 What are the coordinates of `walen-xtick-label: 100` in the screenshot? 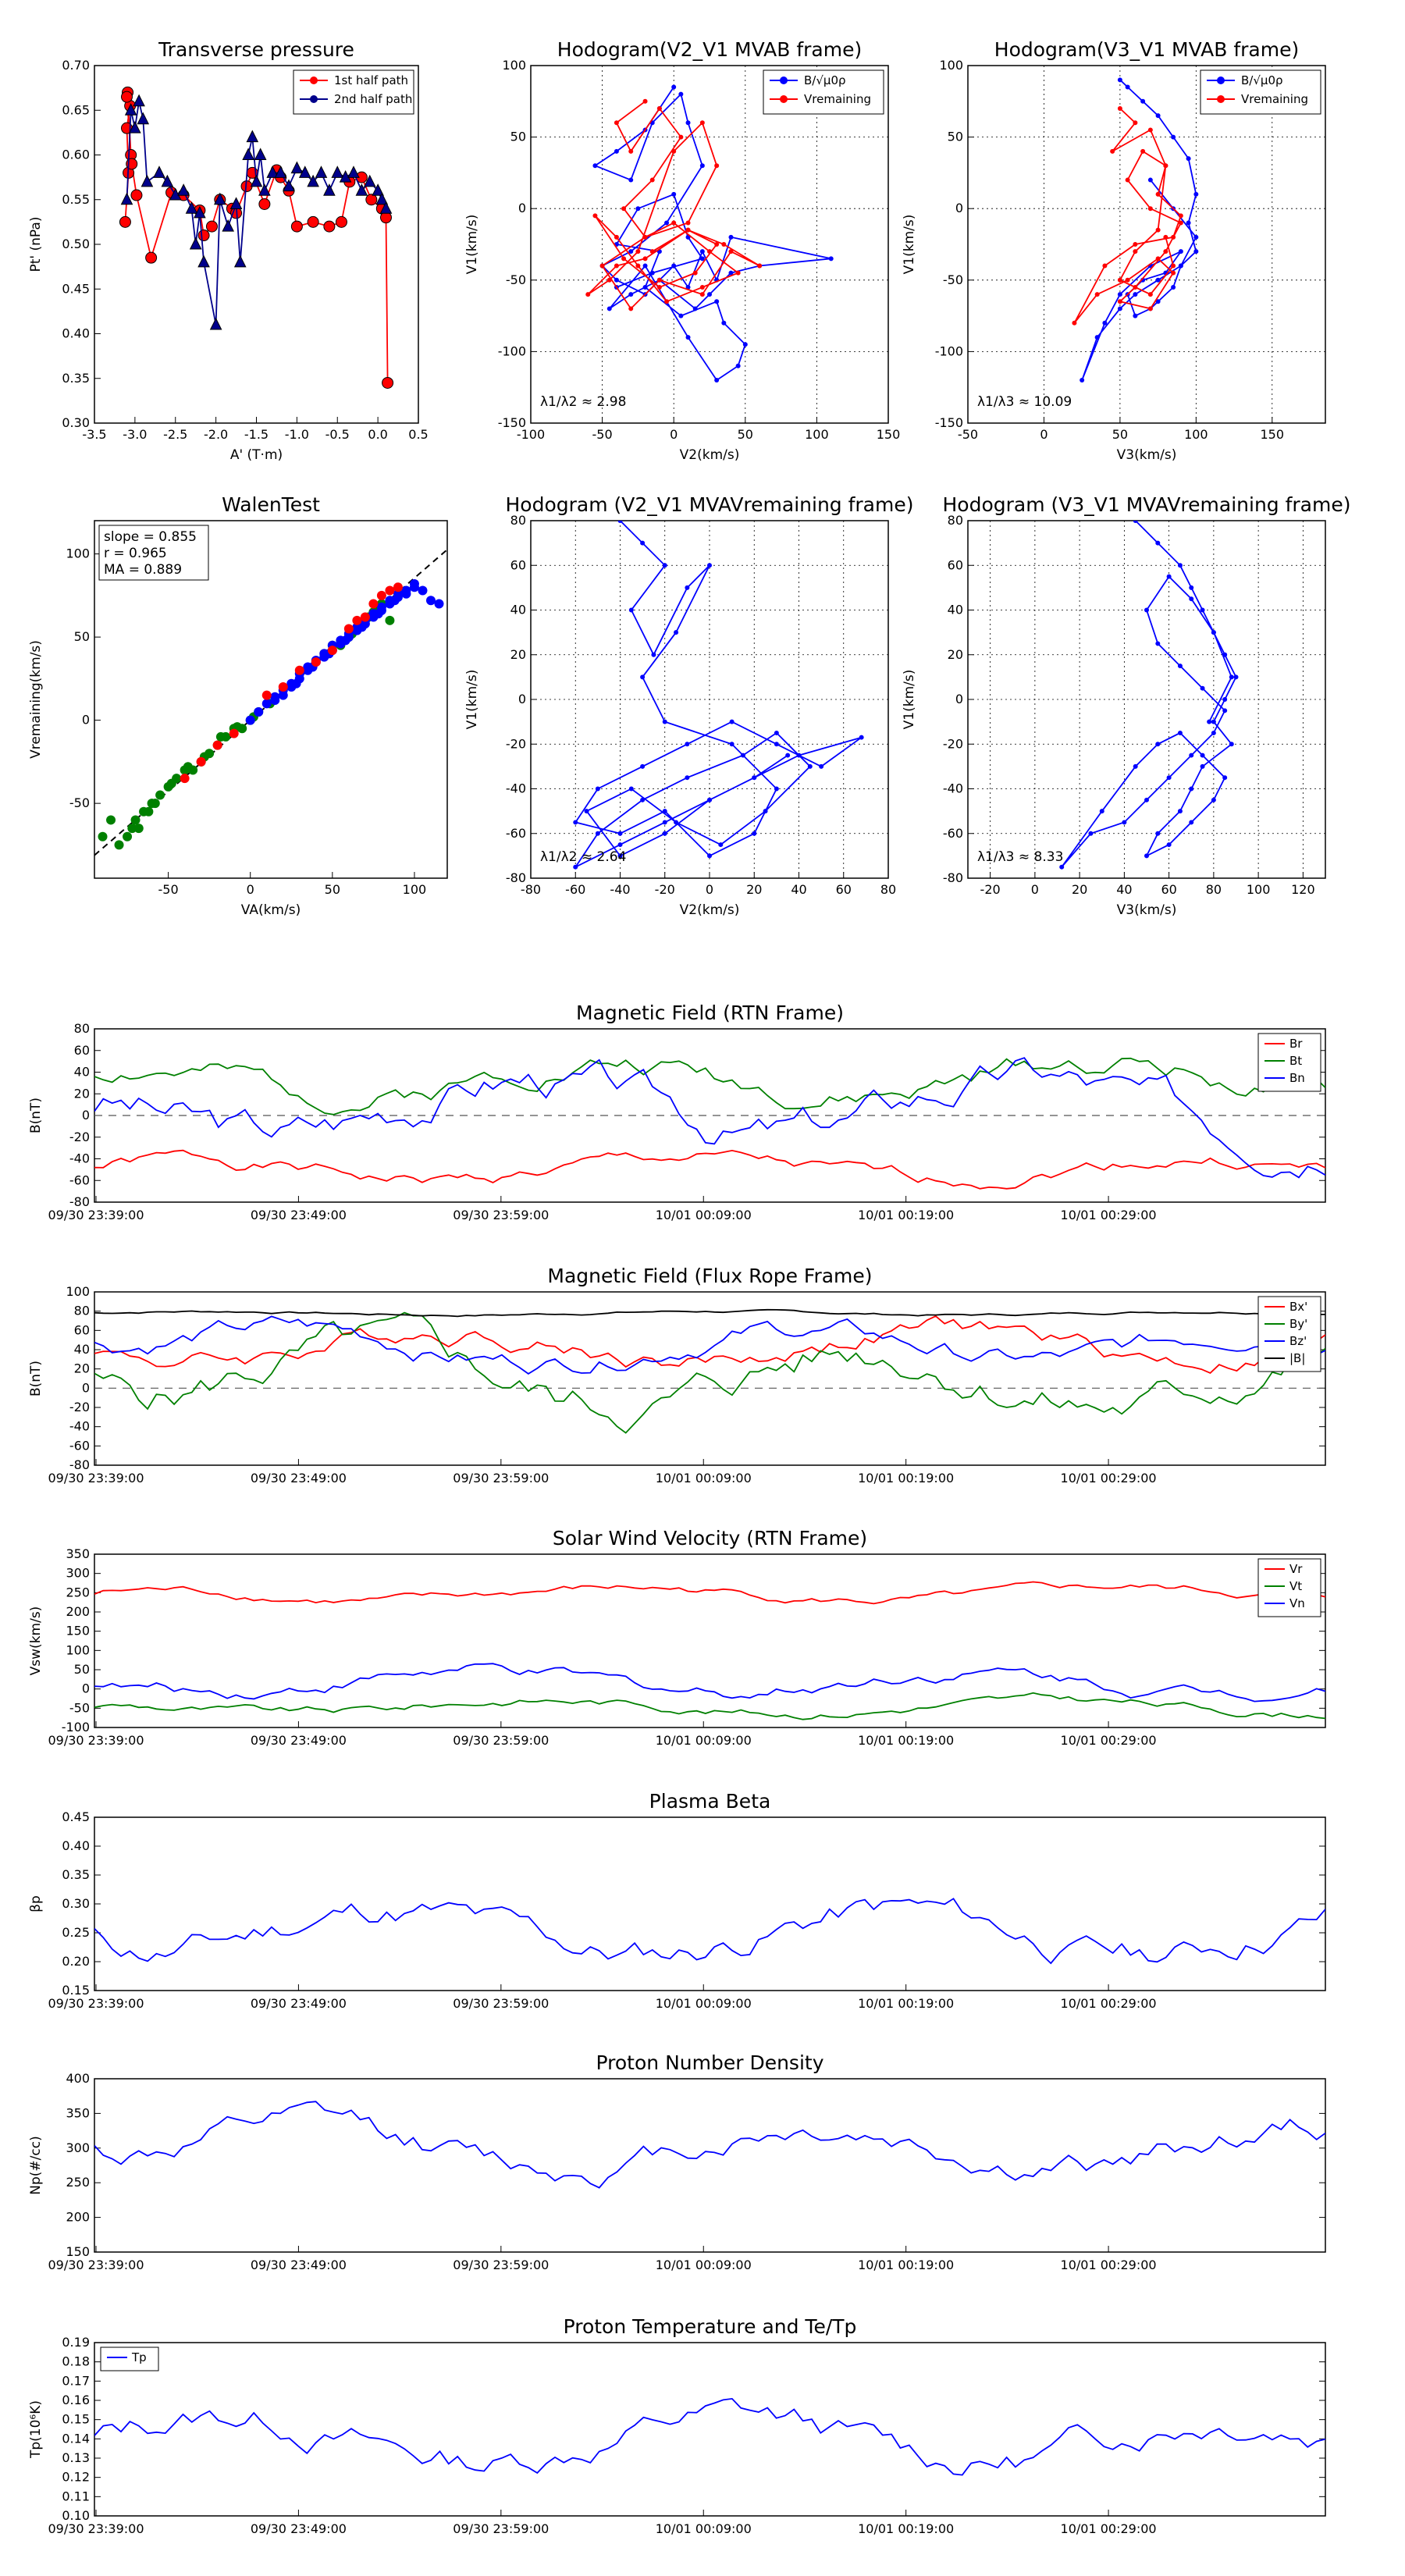 It's located at (415, 889).